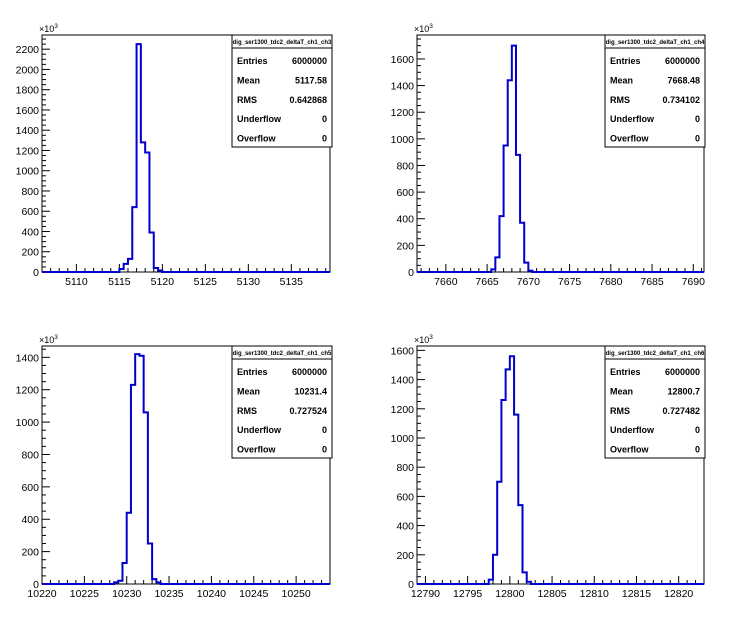  Describe the element at coordinates (655, 354) in the screenshot. I see `stats-title: dig_ser1300_tdc2_deltaT_ch1_ch6` at that location.